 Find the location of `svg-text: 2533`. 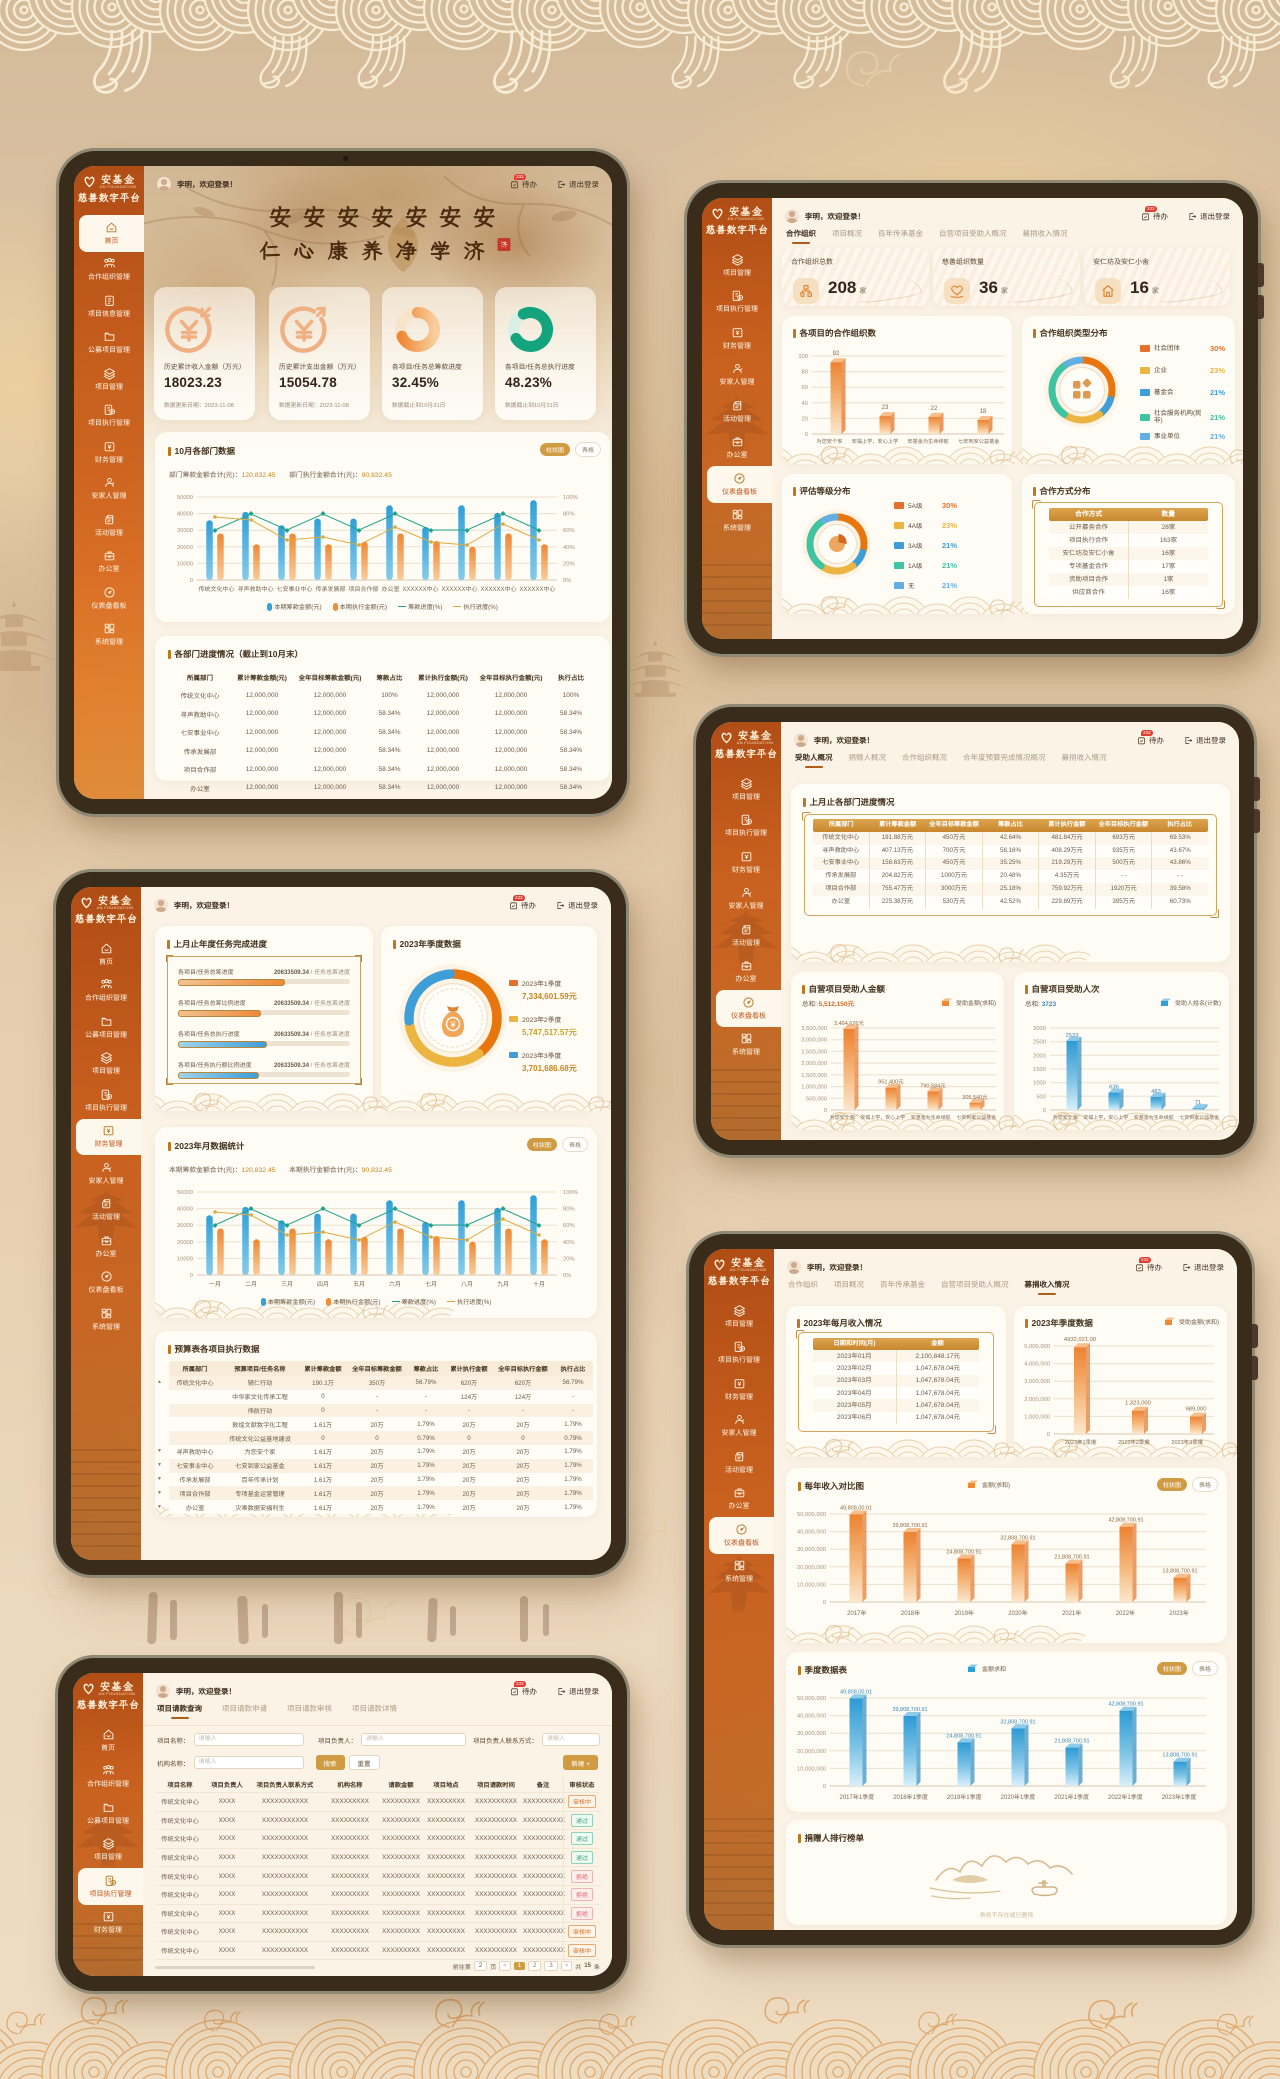

svg-text: 2533 is located at coordinates (1072, 1036).